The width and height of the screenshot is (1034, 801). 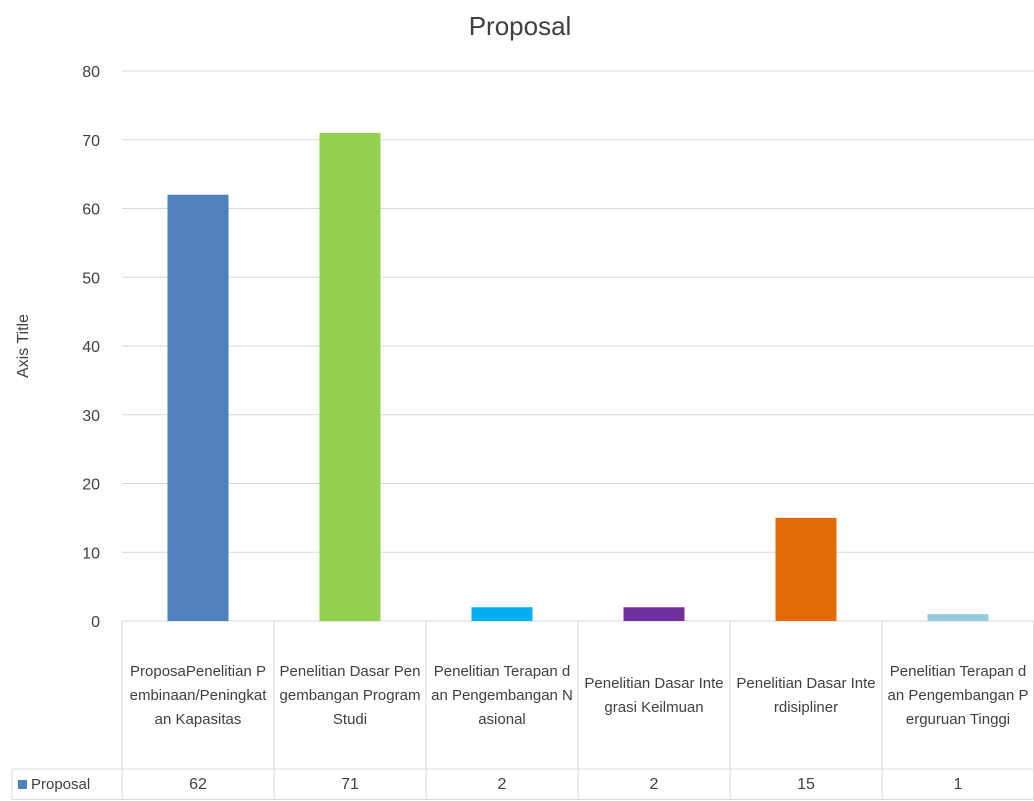 I want to click on y-tick-labels: 0 10 20 30 40 50 60 70 80, so click(x=91, y=347).